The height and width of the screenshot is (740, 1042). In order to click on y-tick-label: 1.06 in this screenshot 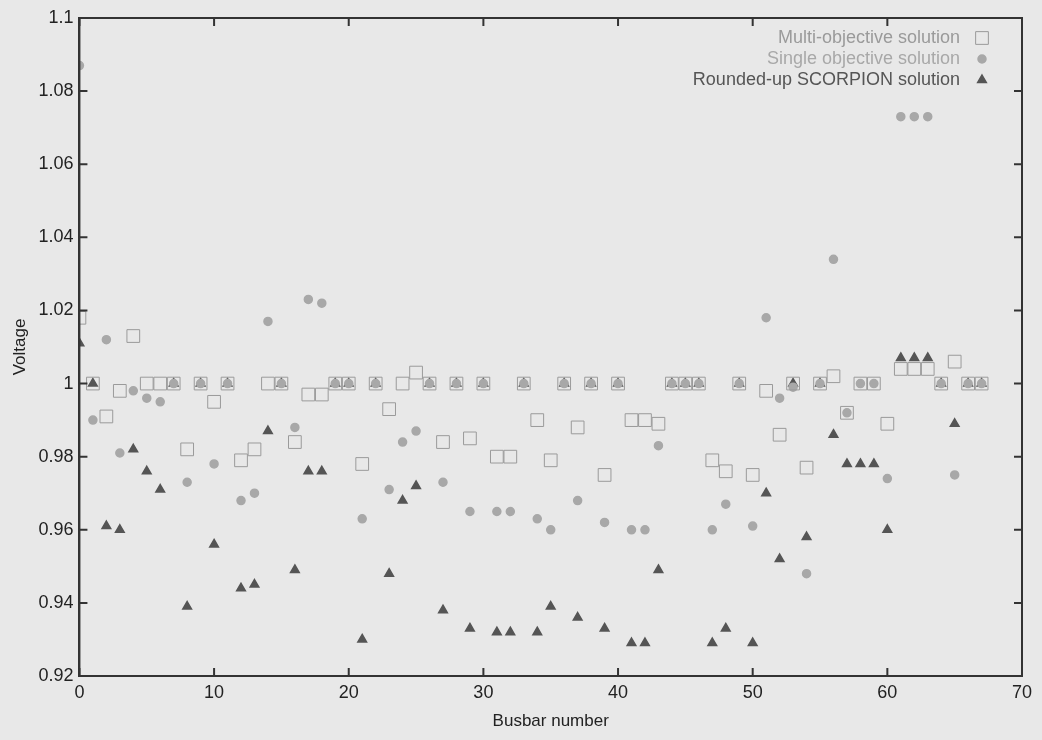, I will do `click(56, 163)`.